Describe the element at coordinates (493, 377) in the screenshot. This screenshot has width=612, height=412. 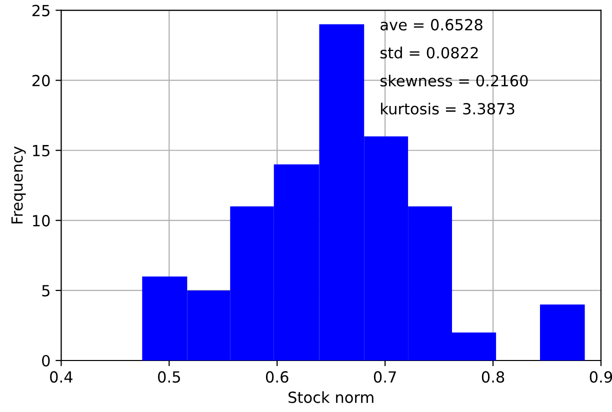
I see `x-tick-label: 0.8` at that location.